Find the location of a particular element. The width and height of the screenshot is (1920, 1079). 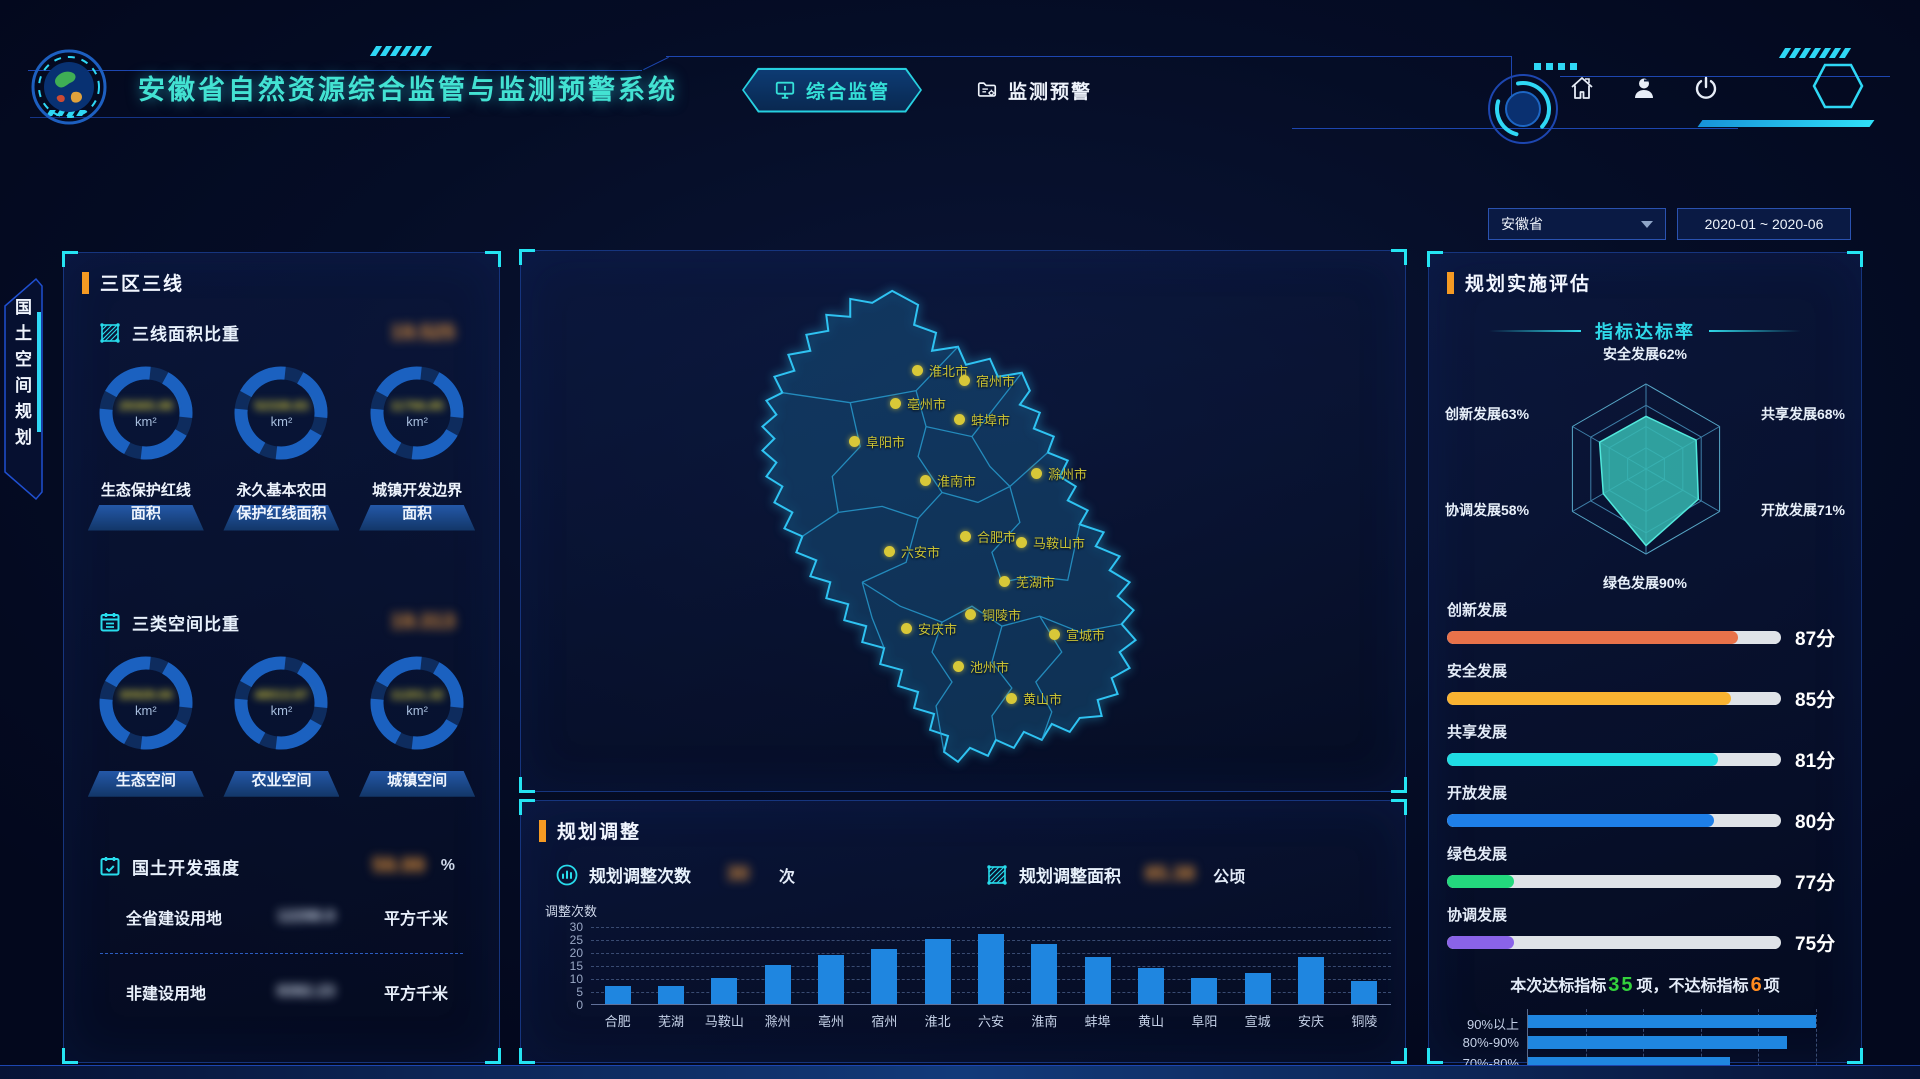

map-city-marker: 马鞍山市 is located at coordinates (1050, 542).